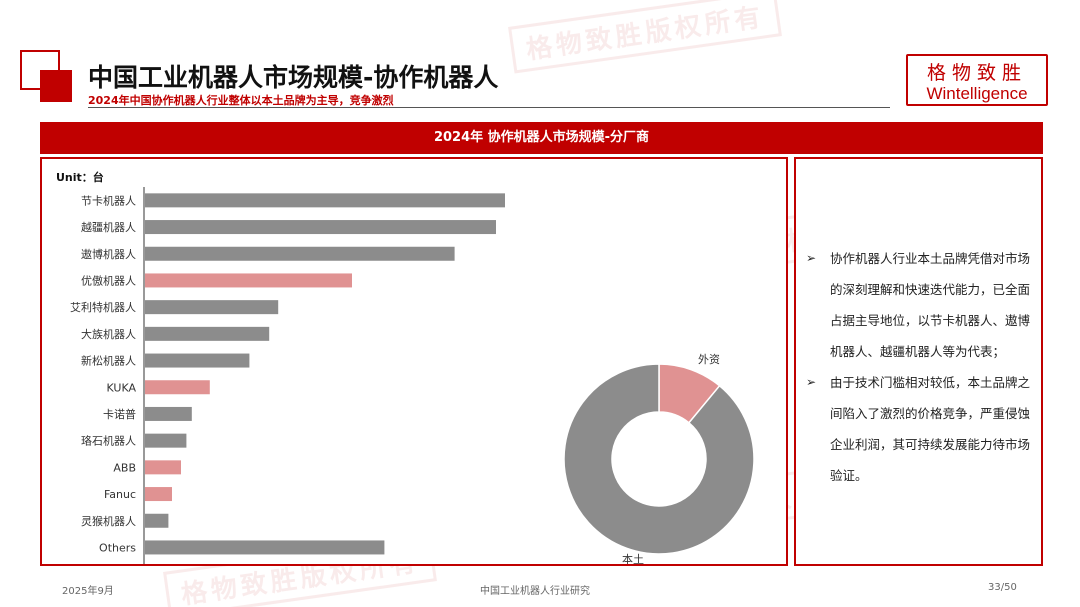 Image resolution: width=1080 pixels, height=607 pixels. What do you see at coordinates (541, 138) in the screenshot?
I see `section-banner: 2024年 协作机器人市场规模-分厂商` at bounding box center [541, 138].